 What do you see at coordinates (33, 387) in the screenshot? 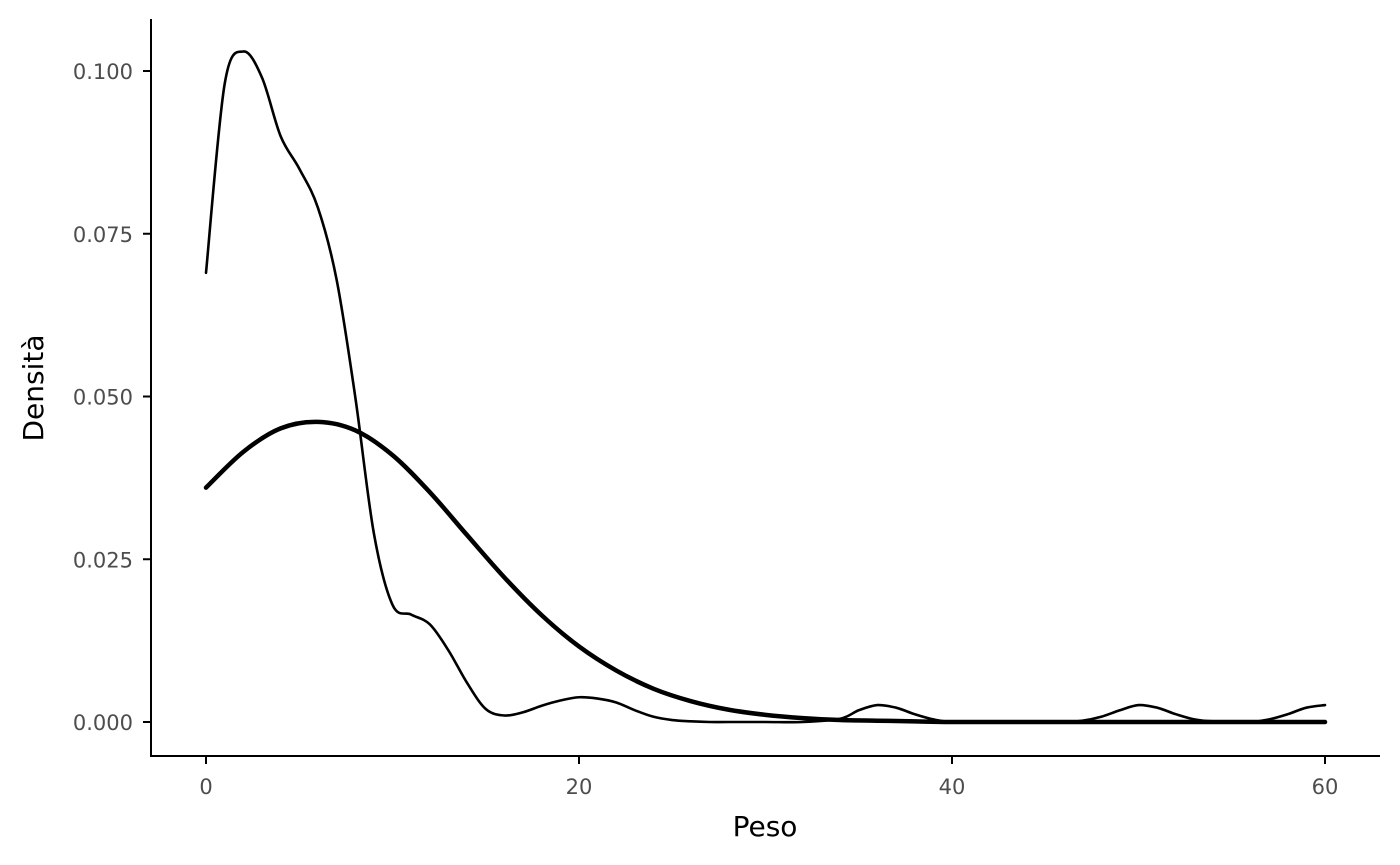
I see `y-axis-title: Densità` at bounding box center [33, 387].